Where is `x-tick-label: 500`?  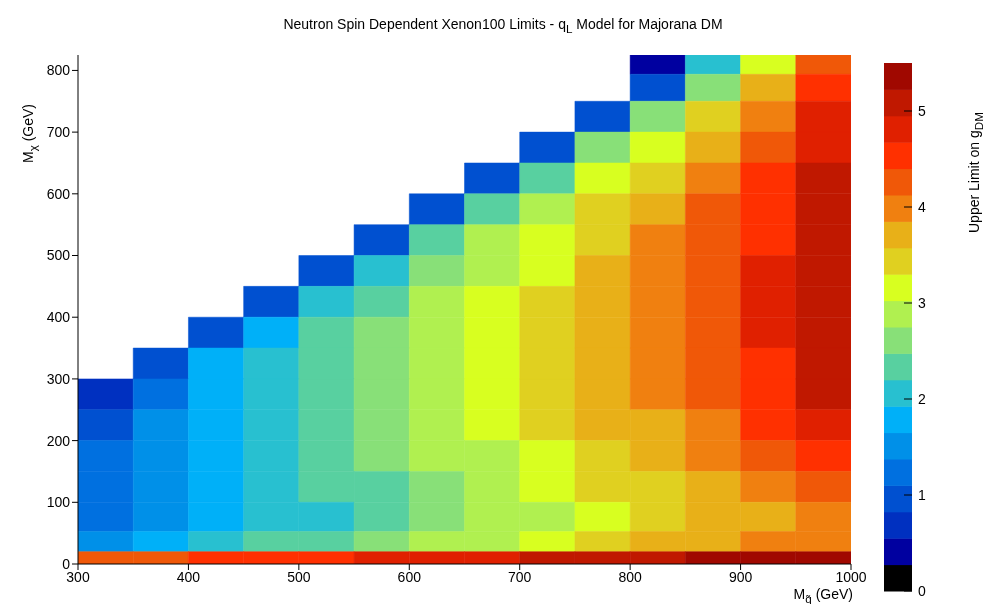 x-tick-label: 500 is located at coordinates (299, 576).